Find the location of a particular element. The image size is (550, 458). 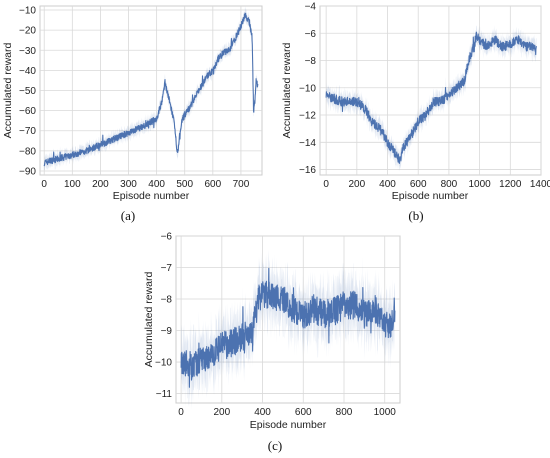

x-tick-label: 700 is located at coordinates (241, 184).